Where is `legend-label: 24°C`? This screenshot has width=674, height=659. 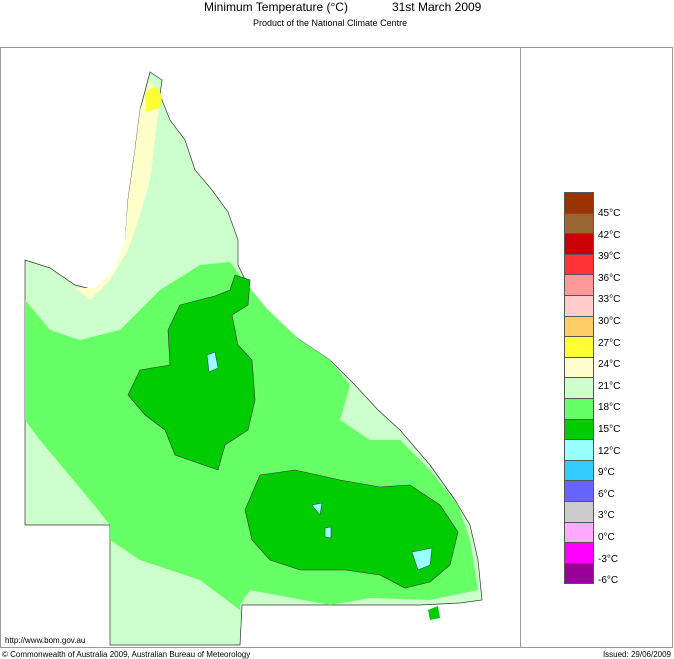
legend-label: 24°C is located at coordinates (609, 365).